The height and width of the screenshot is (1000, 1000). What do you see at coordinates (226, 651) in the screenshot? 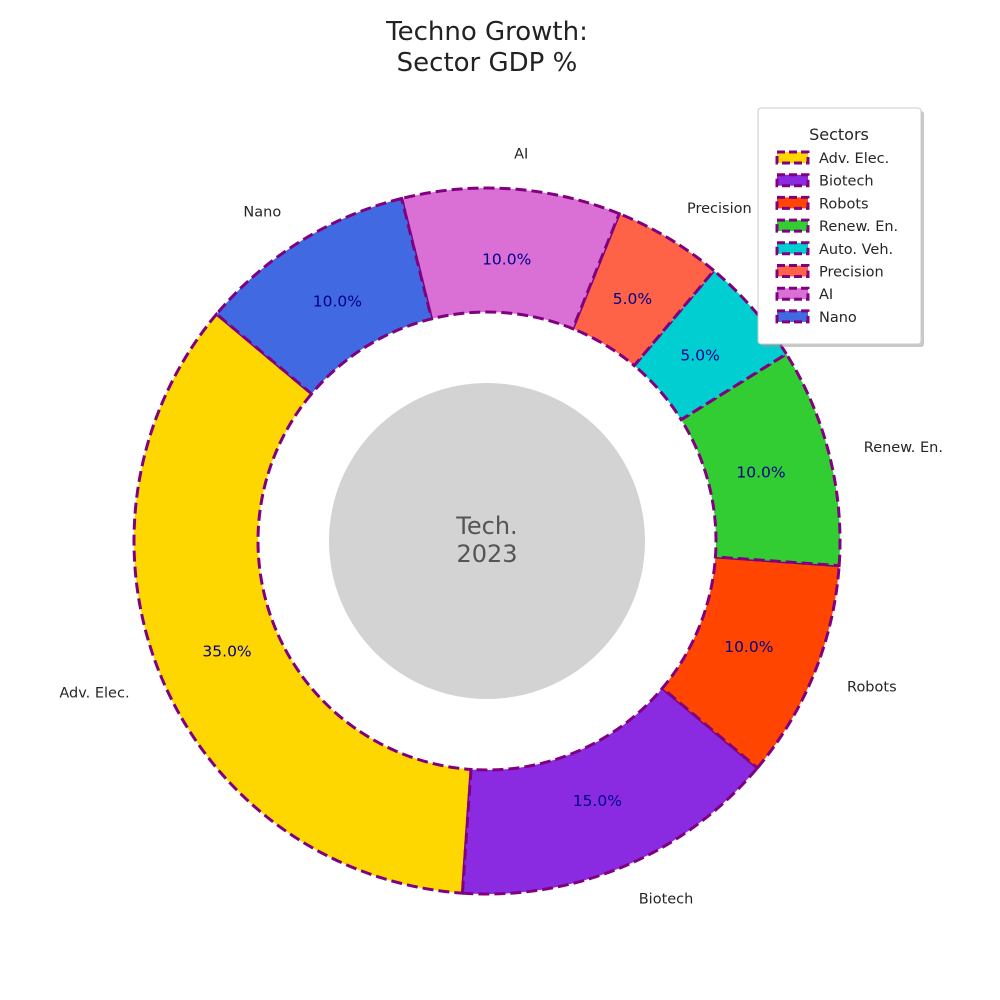
I see `pct-label-adv-elec: 35.0%` at bounding box center [226, 651].